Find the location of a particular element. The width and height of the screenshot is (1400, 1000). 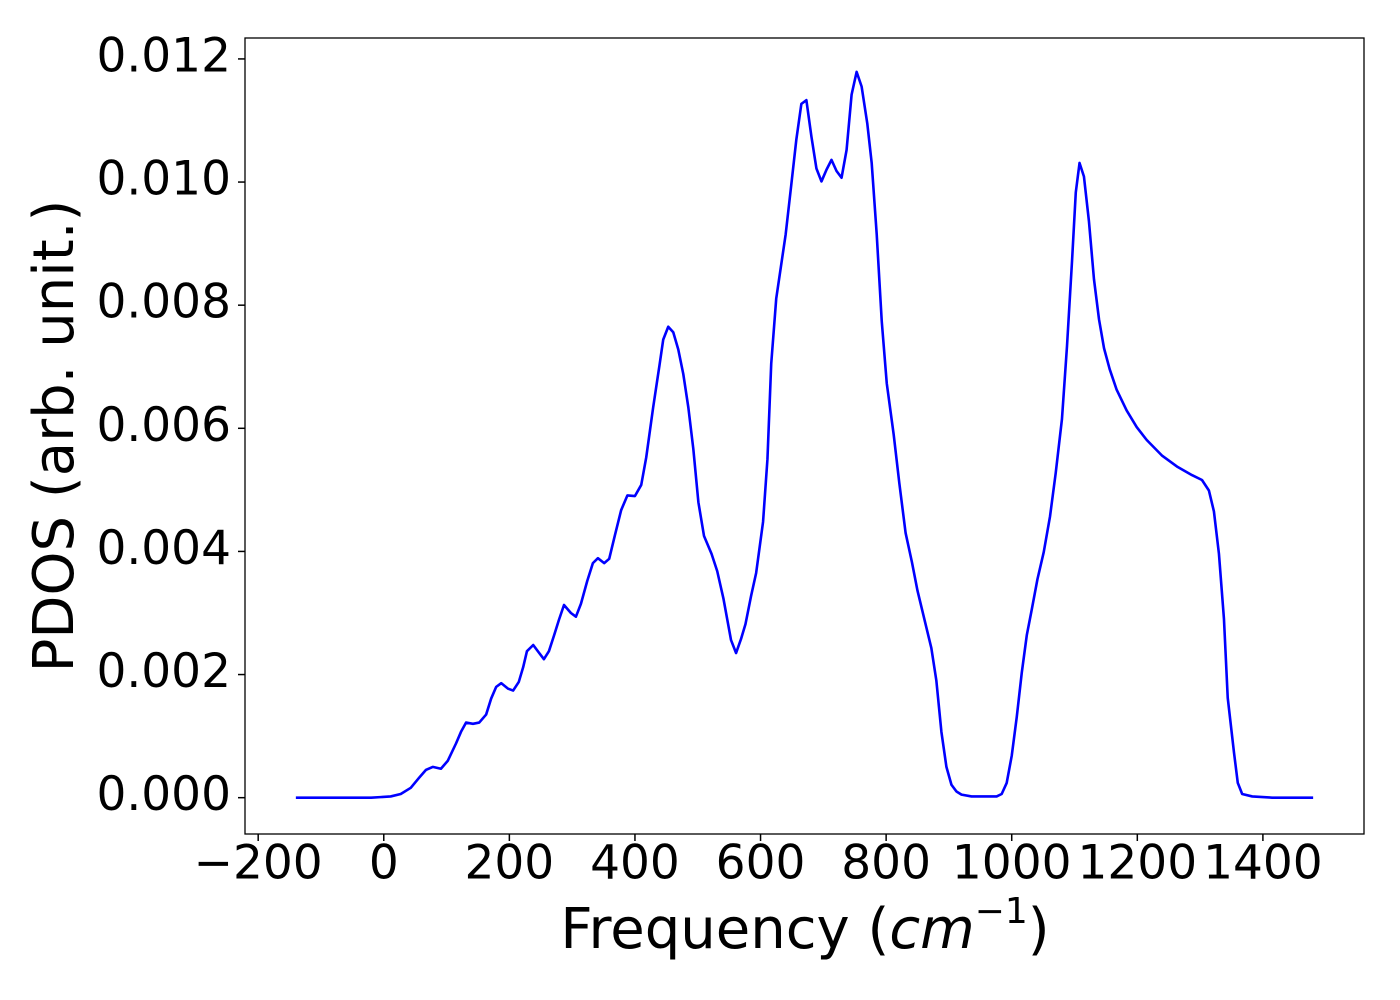

x-axis-label: Frequency (cm−1) is located at coordinates (804, 926).